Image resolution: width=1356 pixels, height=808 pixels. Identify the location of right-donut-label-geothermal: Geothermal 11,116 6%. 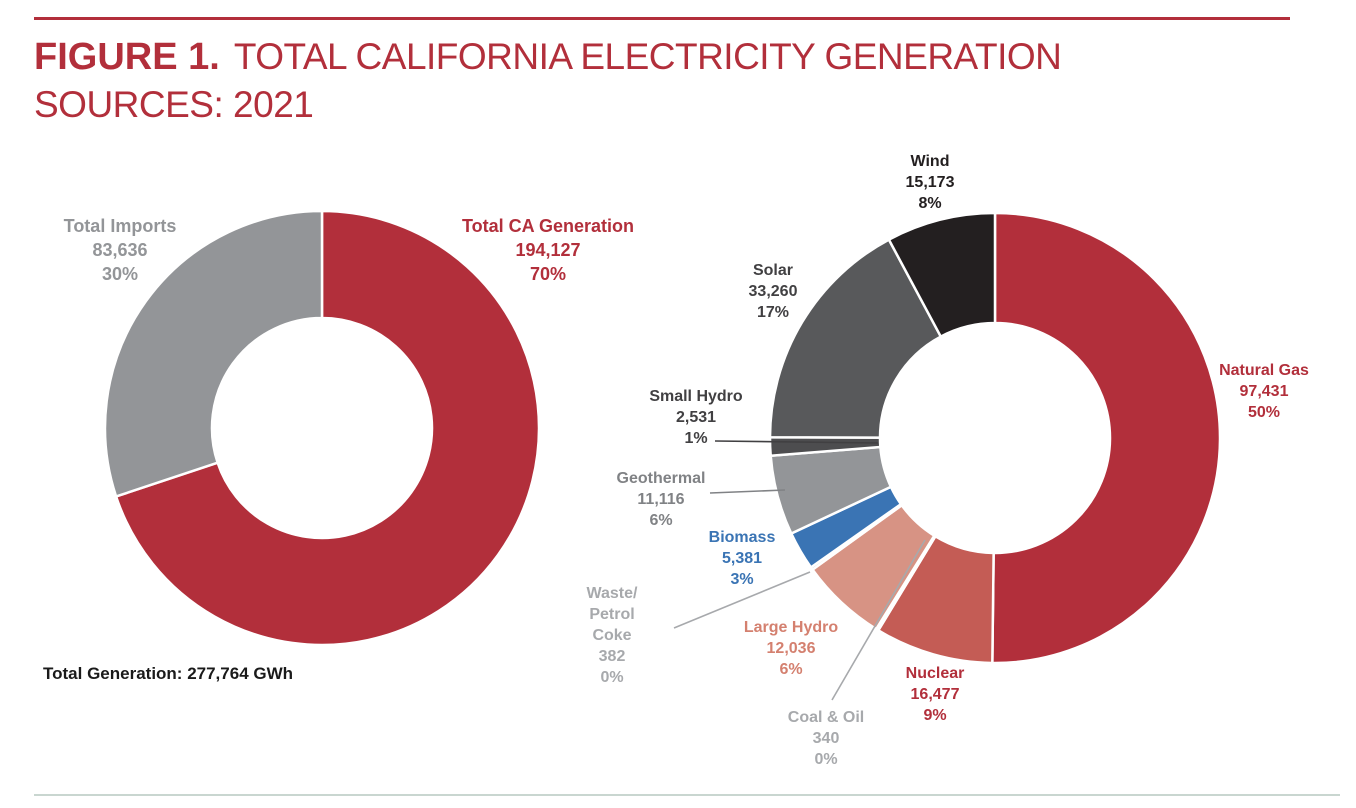
(661, 499).